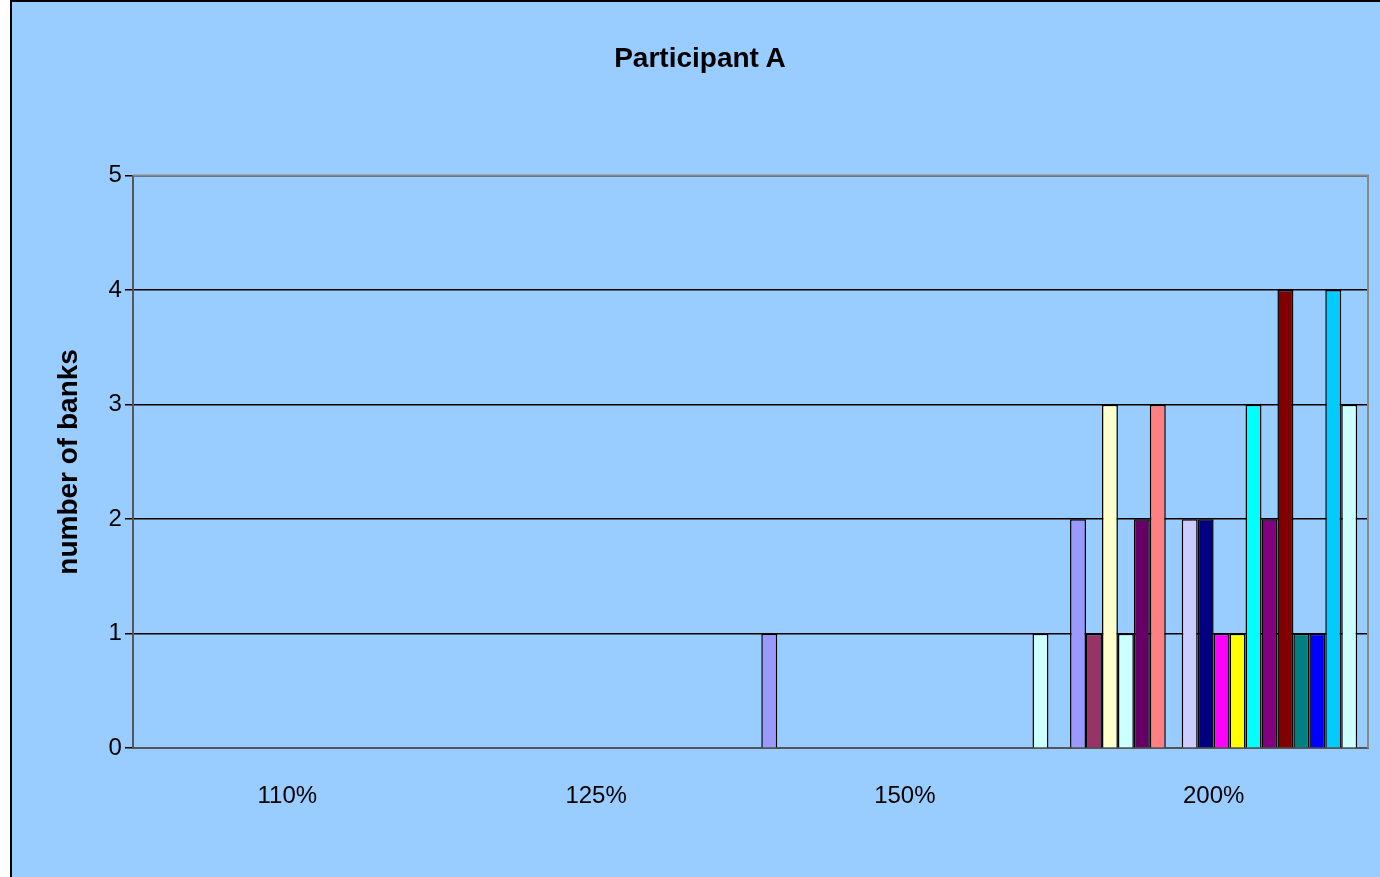 The height and width of the screenshot is (877, 1380). What do you see at coordinates (700, 57) in the screenshot?
I see `chart-title: Participant A` at bounding box center [700, 57].